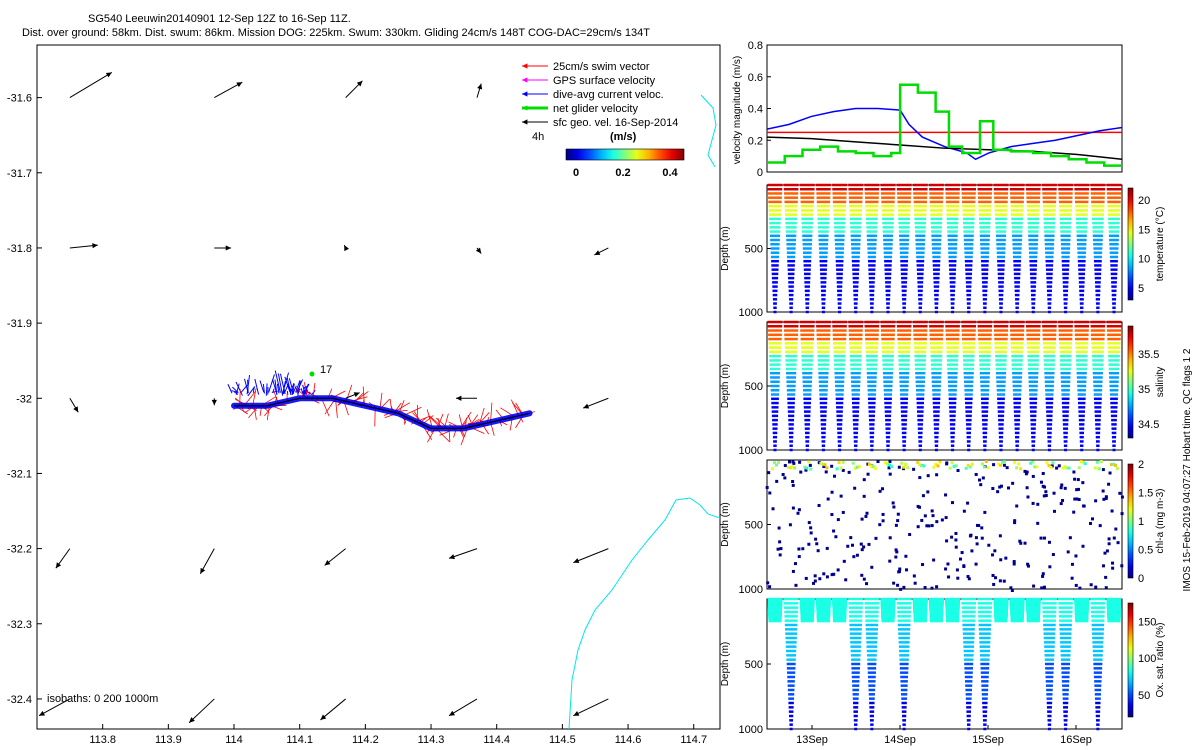 Image resolution: width=1200 pixels, height=750 pixels. I want to click on map-x-tick-label: 114.4, so click(496, 740).